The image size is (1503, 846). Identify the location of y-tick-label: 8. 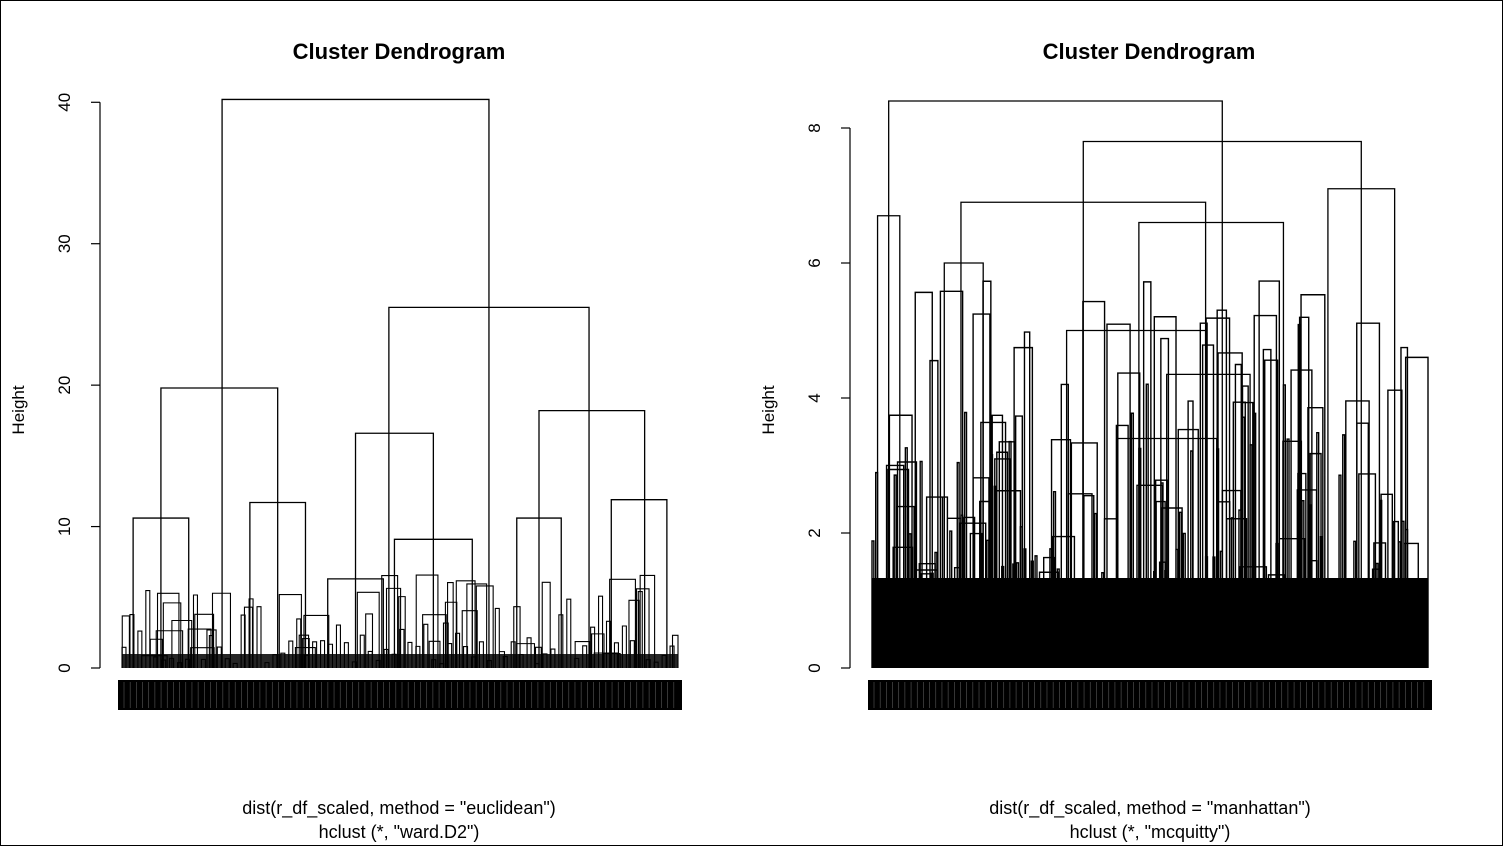
(814, 127).